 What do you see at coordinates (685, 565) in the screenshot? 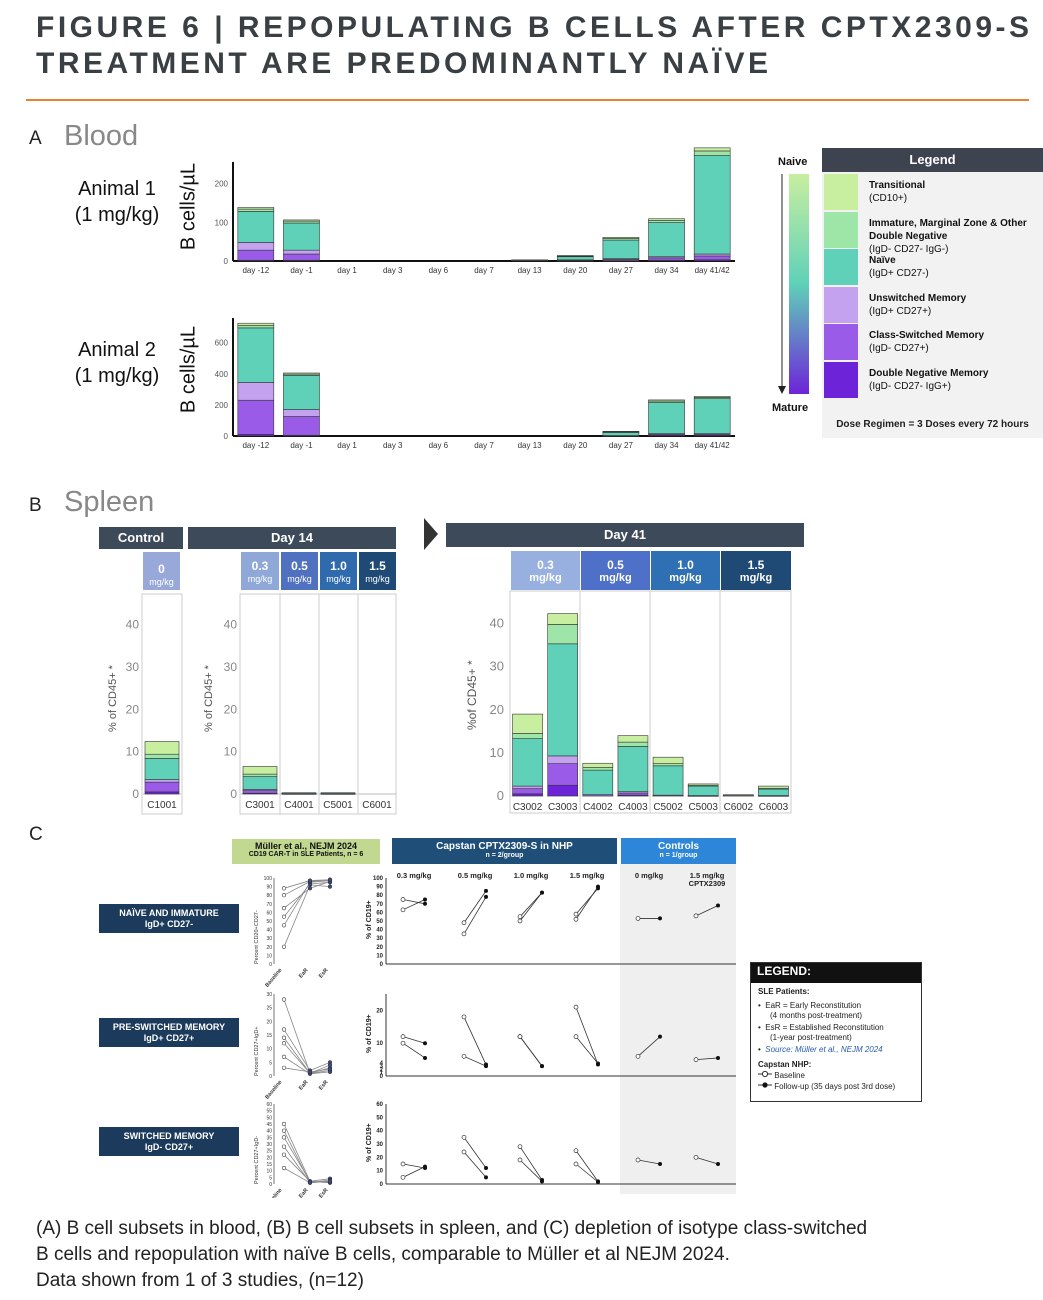
I see `dose-value: 1.0` at bounding box center [685, 565].